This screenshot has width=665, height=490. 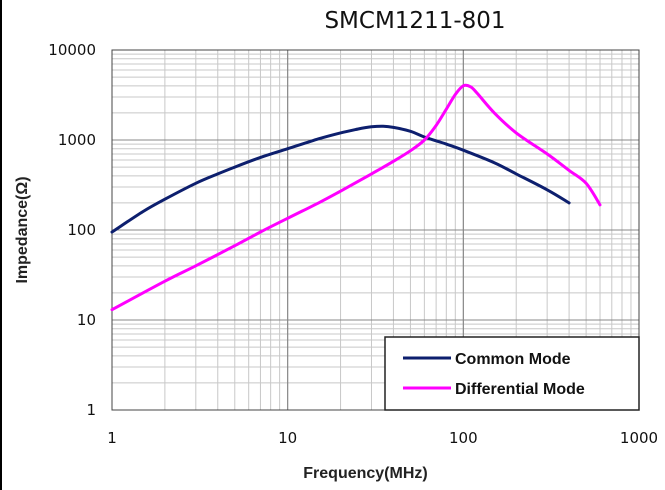 I want to click on legend-label-common-mode: Common Mode, so click(x=513, y=359).